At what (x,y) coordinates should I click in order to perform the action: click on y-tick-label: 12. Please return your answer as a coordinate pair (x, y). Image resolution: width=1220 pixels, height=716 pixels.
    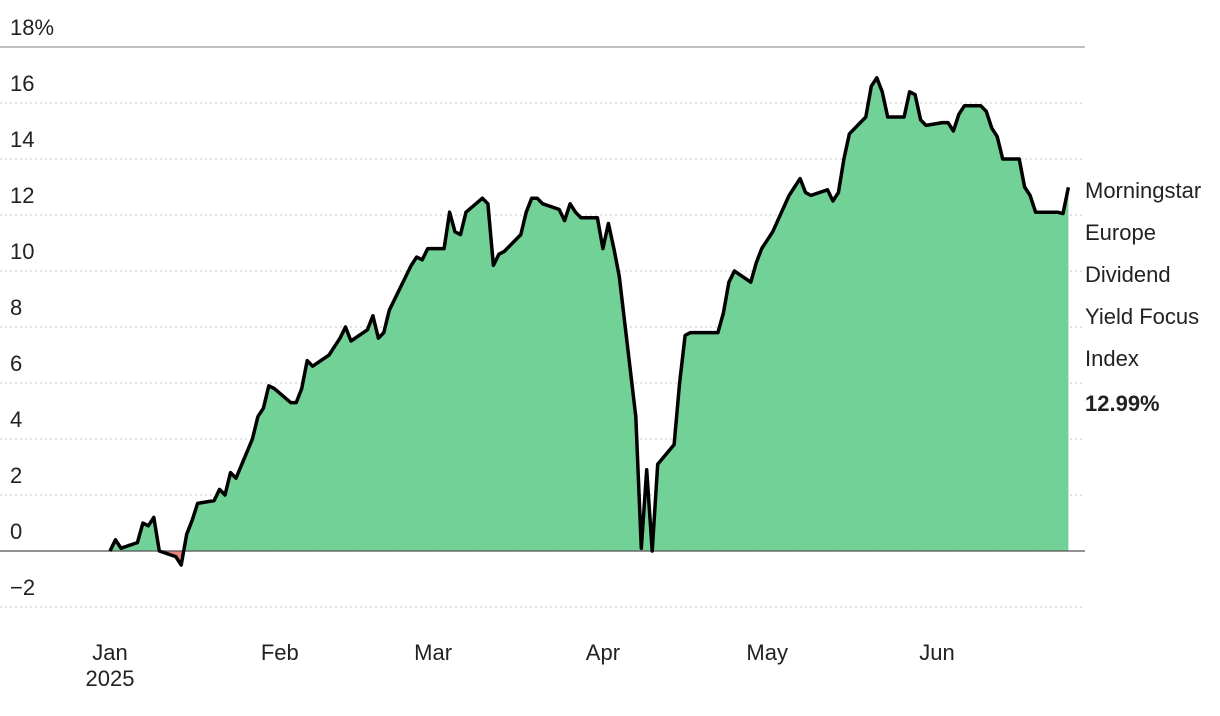
    Looking at the image, I should click on (22, 195).